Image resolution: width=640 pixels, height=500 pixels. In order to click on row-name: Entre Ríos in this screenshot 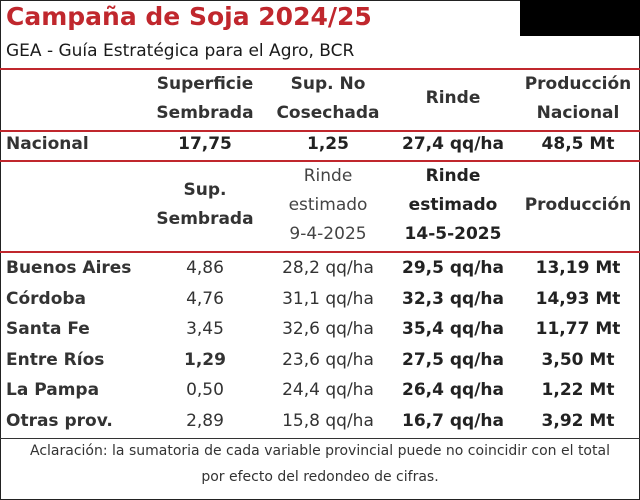, I will do `click(55, 359)`.